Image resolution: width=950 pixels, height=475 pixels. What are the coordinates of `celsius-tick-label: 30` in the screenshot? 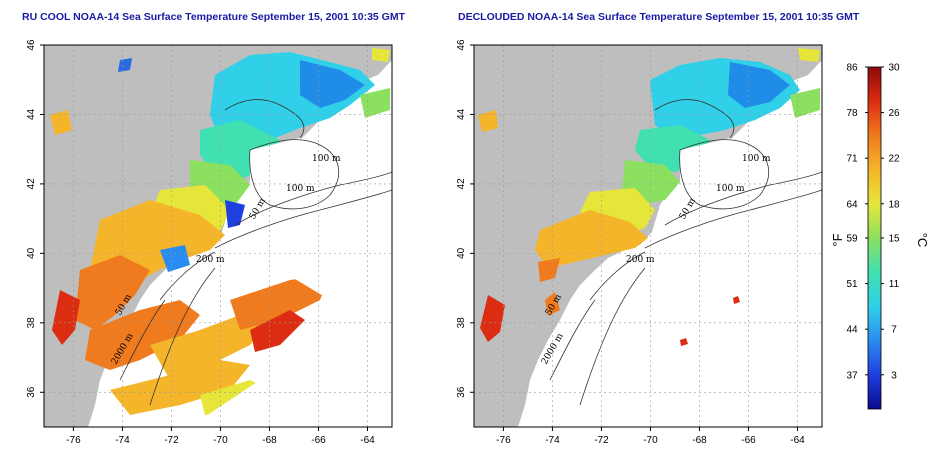 It's located at (894, 68).